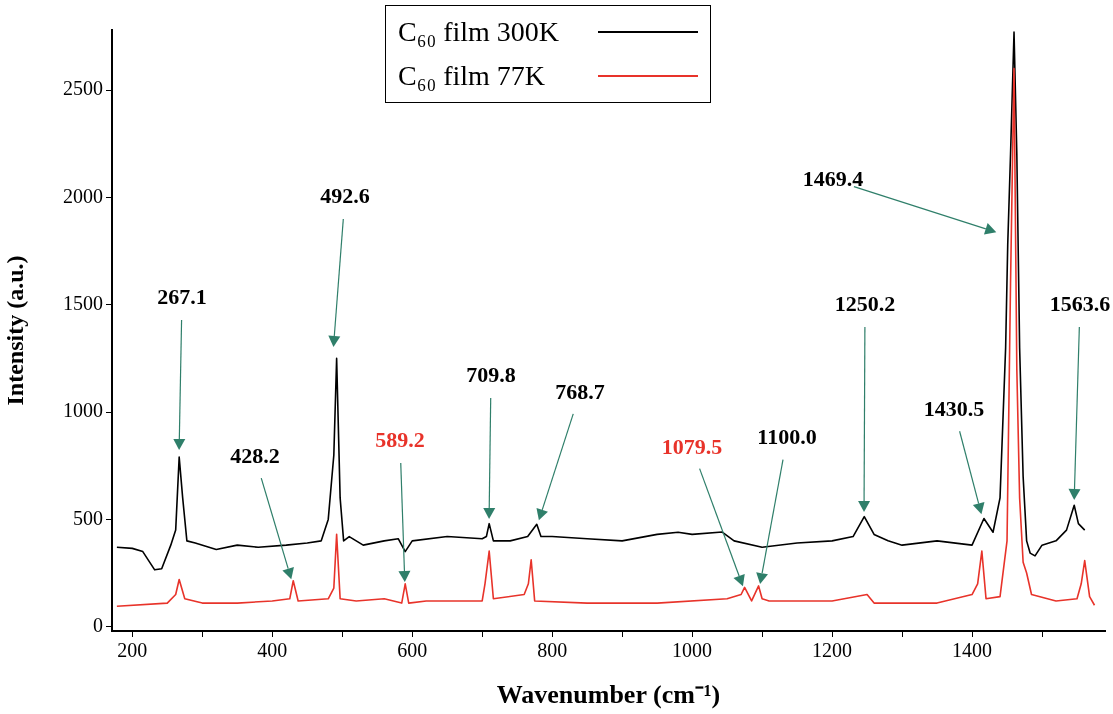 Image resolution: width=1113 pixels, height=714 pixels. I want to click on x-tick-label: 400, so click(272, 650).